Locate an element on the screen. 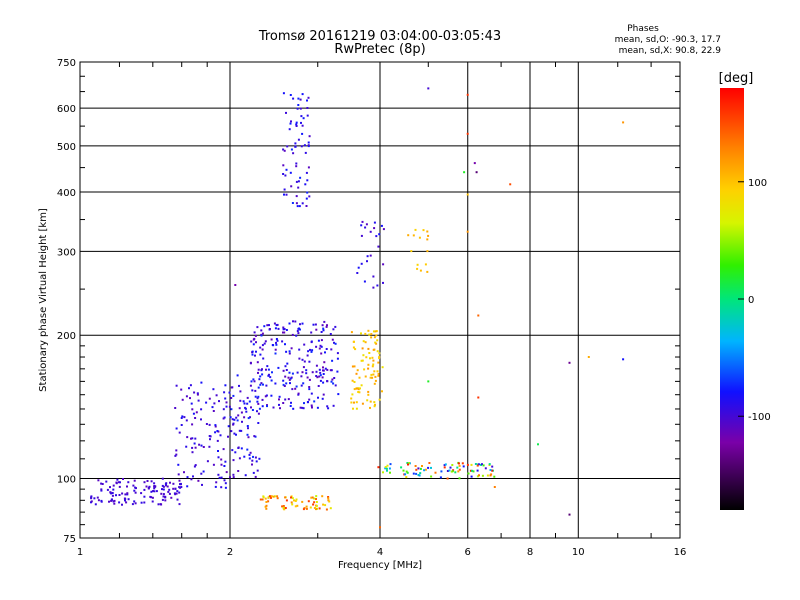 Image resolution: width=800 pixels, height=600 pixels. x-tick-label: 2 is located at coordinates (230, 552).